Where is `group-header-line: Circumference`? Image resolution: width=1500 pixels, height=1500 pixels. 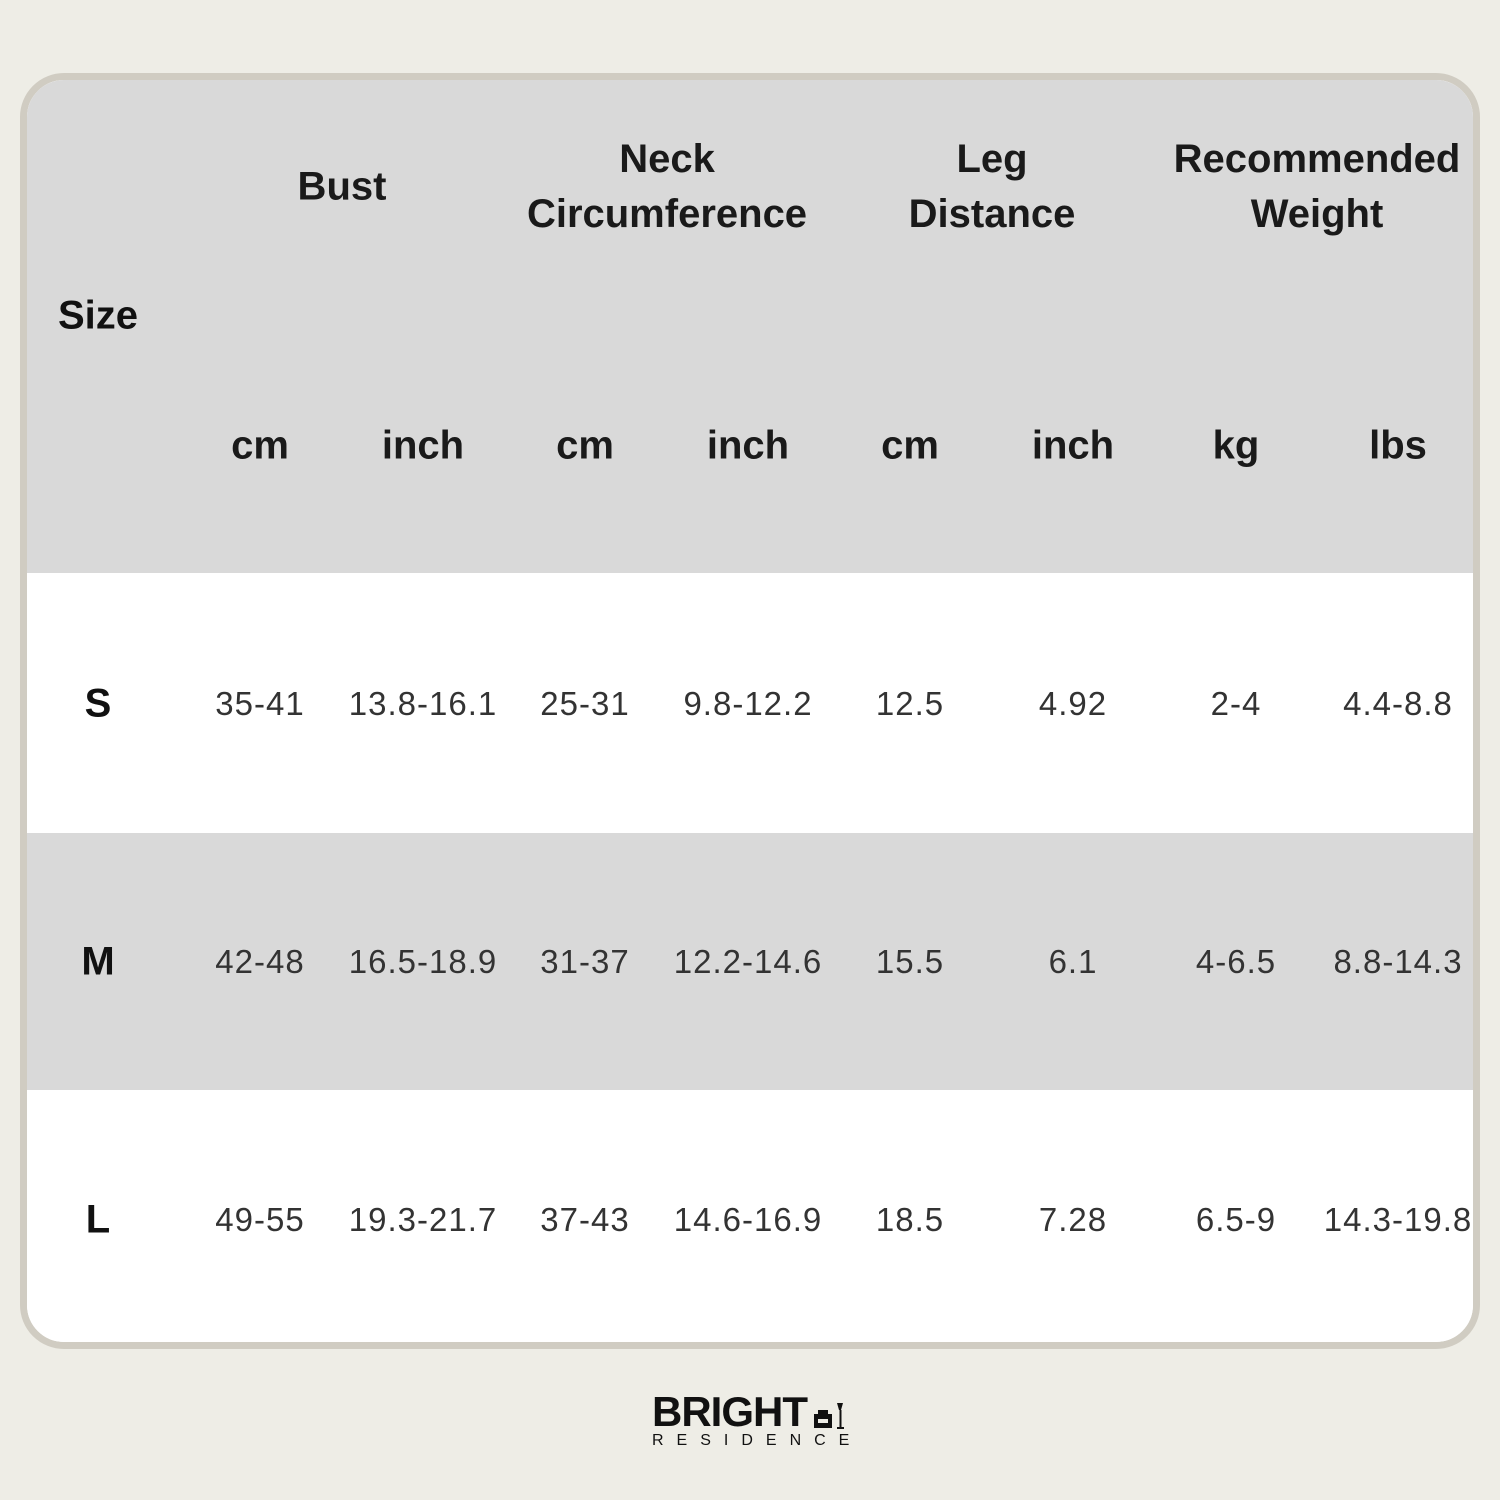 group-header-line: Circumference is located at coordinates (667, 214).